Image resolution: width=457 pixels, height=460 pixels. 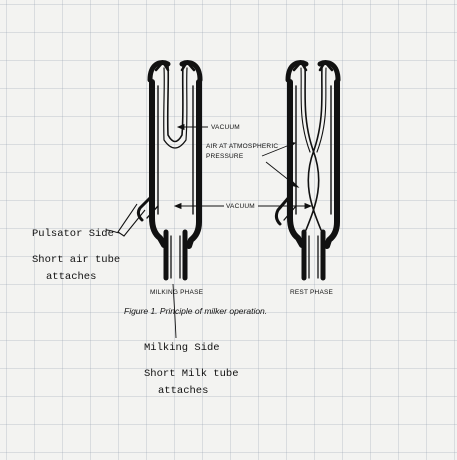 What do you see at coordinates (182, 348) in the screenshot?
I see `milking-side-label: Milking Side` at bounding box center [182, 348].